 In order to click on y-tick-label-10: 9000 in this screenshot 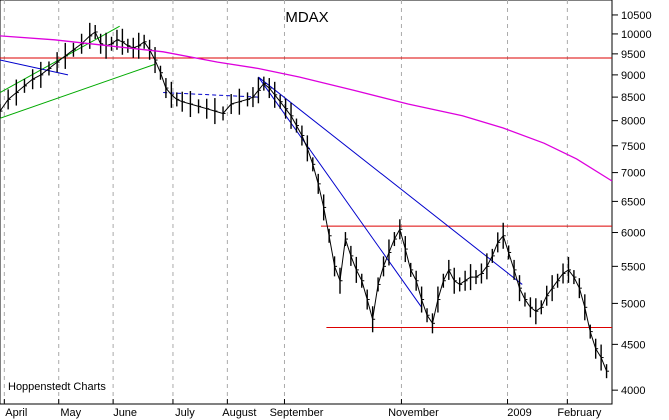, I will do `click(633, 76)`.